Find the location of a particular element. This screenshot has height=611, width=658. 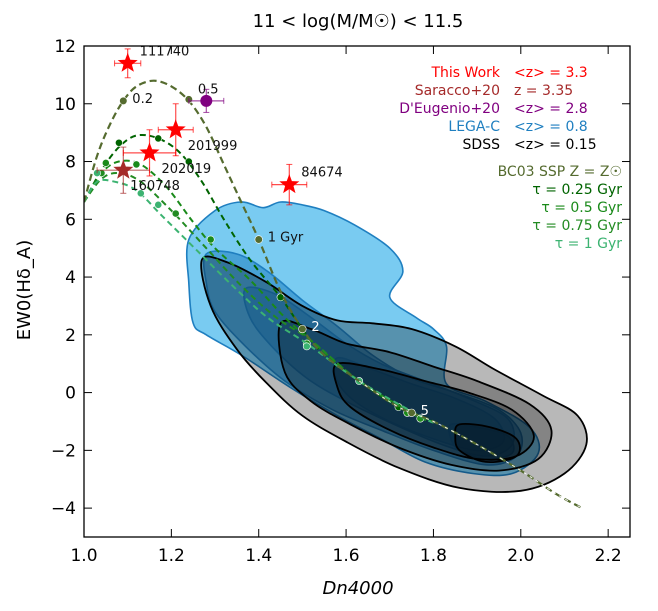

legend-z-3: <z> = 2.8 is located at coordinates (551, 109).